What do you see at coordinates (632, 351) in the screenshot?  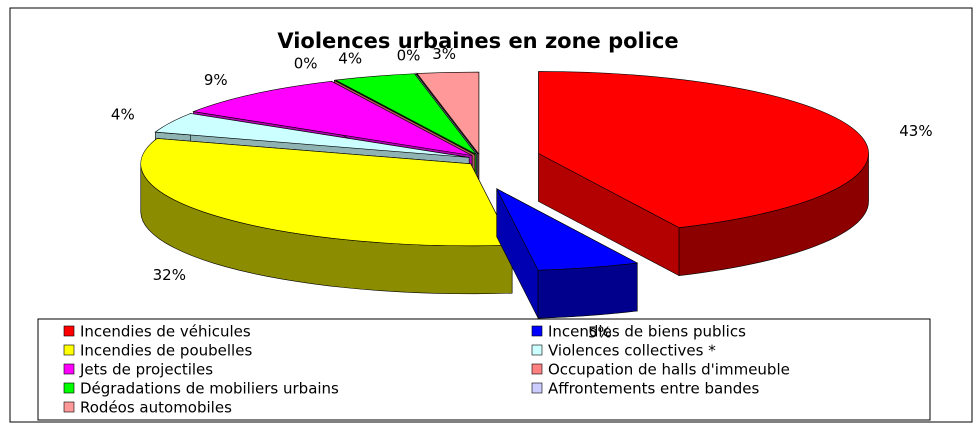 I see `legend-label: Violences collectives *` at bounding box center [632, 351].